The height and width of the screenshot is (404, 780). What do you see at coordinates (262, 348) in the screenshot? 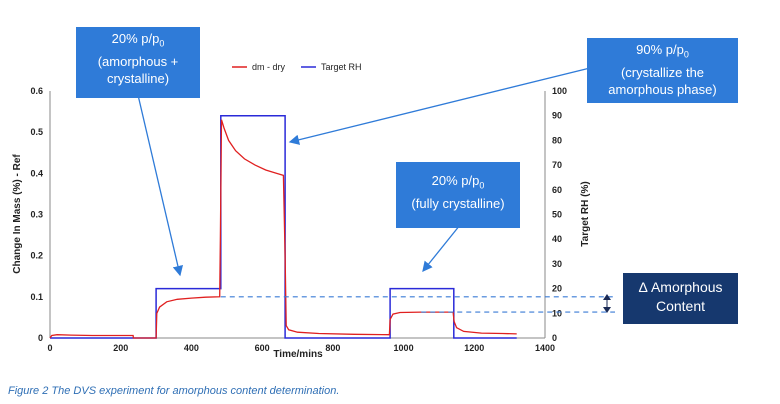
I see `x-tick-label: 600` at bounding box center [262, 348].